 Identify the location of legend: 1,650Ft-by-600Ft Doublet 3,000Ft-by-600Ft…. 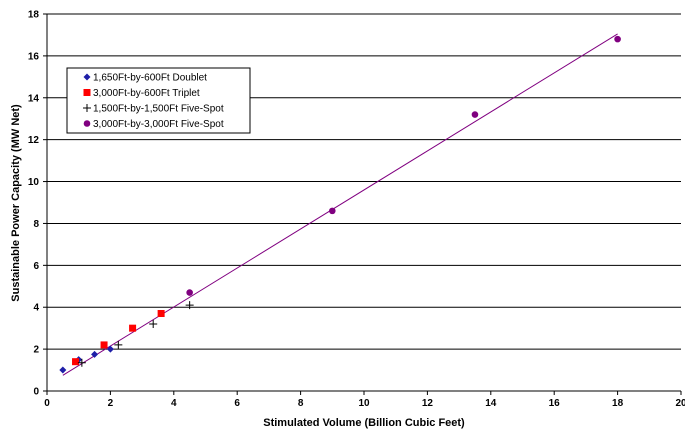
(158, 100).